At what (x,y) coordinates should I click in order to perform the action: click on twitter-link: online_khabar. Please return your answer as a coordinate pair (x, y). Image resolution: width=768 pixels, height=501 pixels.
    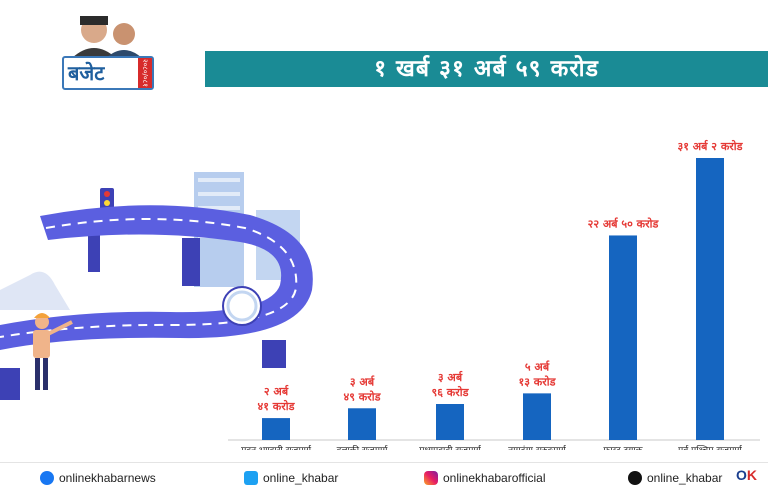
    Looking at the image, I should click on (291, 478).